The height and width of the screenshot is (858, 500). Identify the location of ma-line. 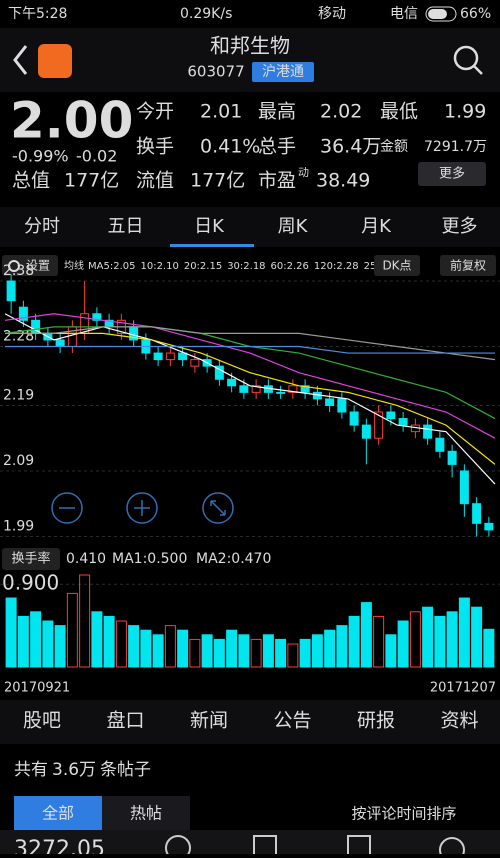
(250, 376).